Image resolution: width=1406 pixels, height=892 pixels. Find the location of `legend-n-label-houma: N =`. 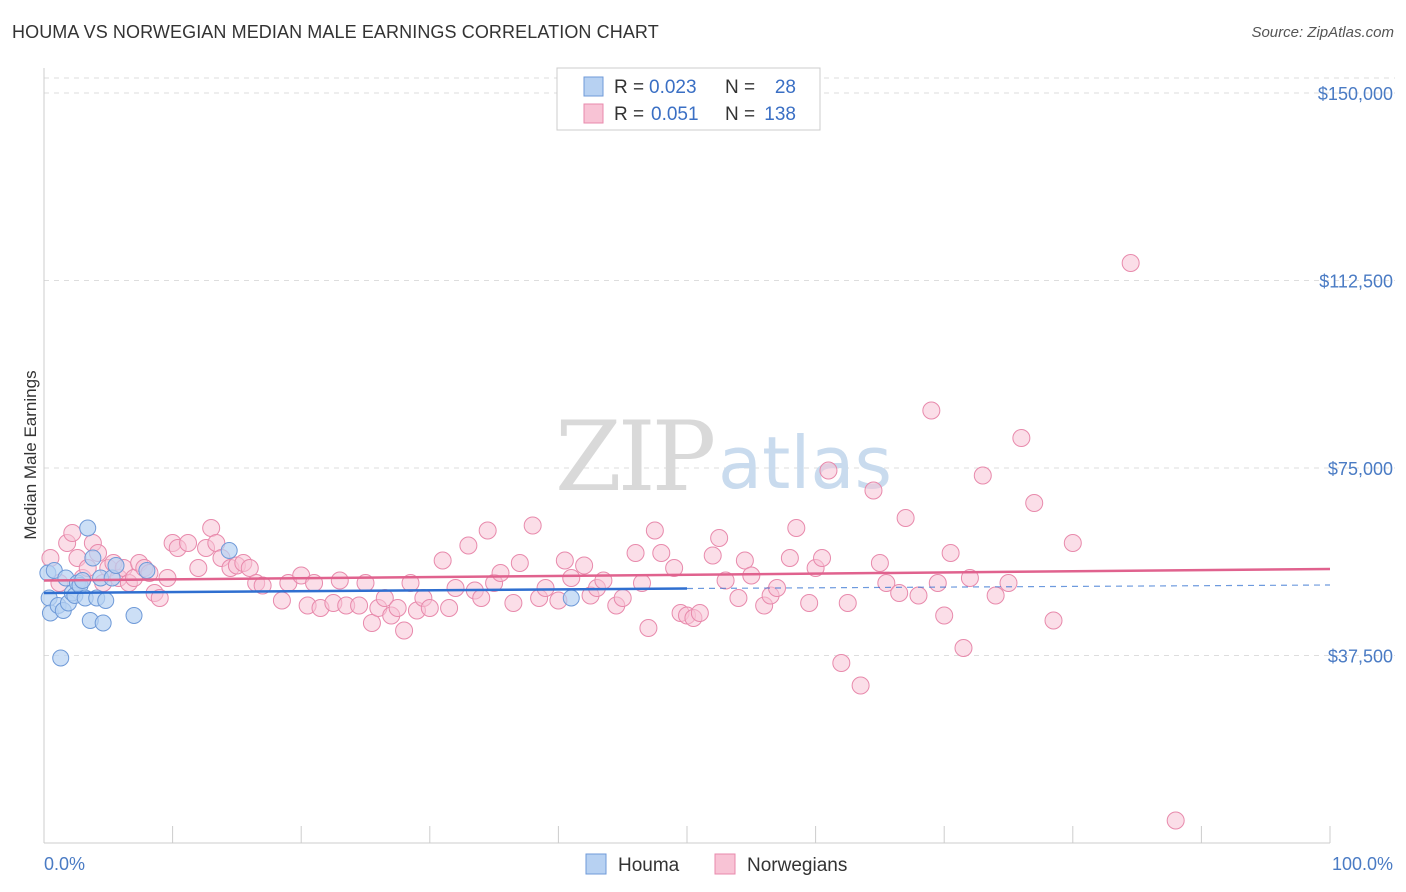

legend-n-label-houma: N = is located at coordinates (740, 87).